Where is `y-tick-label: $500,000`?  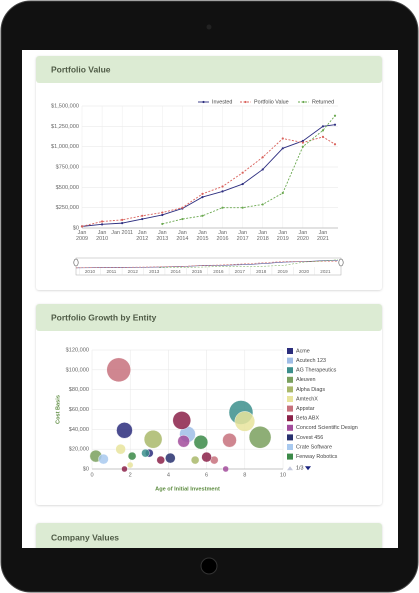 y-tick-label: $500,000 is located at coordinates (67, 188).